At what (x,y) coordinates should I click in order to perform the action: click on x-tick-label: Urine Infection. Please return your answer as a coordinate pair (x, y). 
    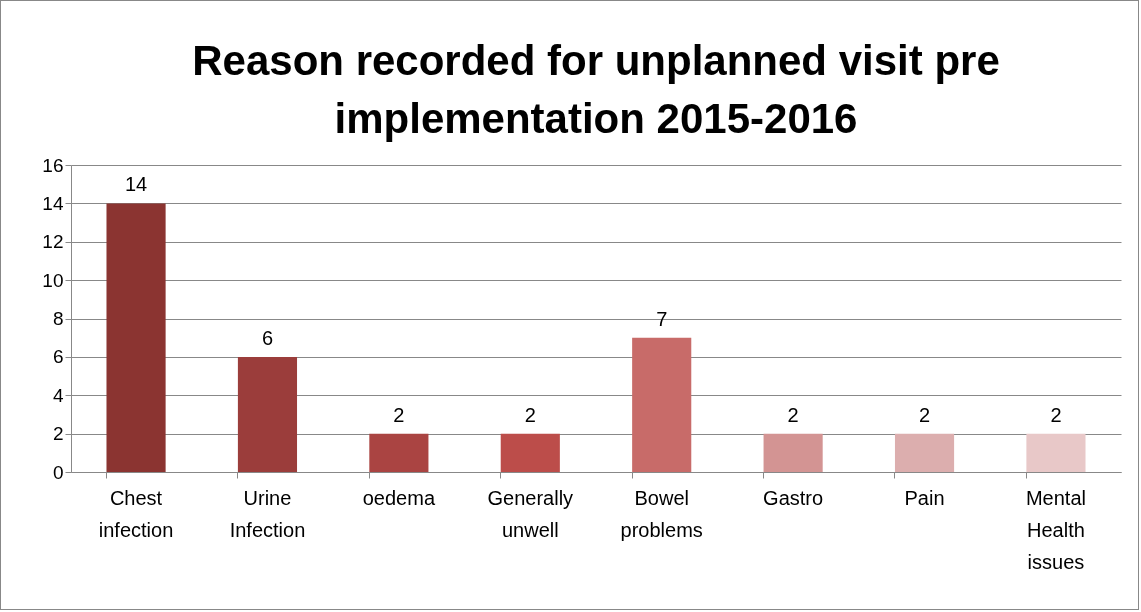
    Looking at the image, I should click on (267, 513).